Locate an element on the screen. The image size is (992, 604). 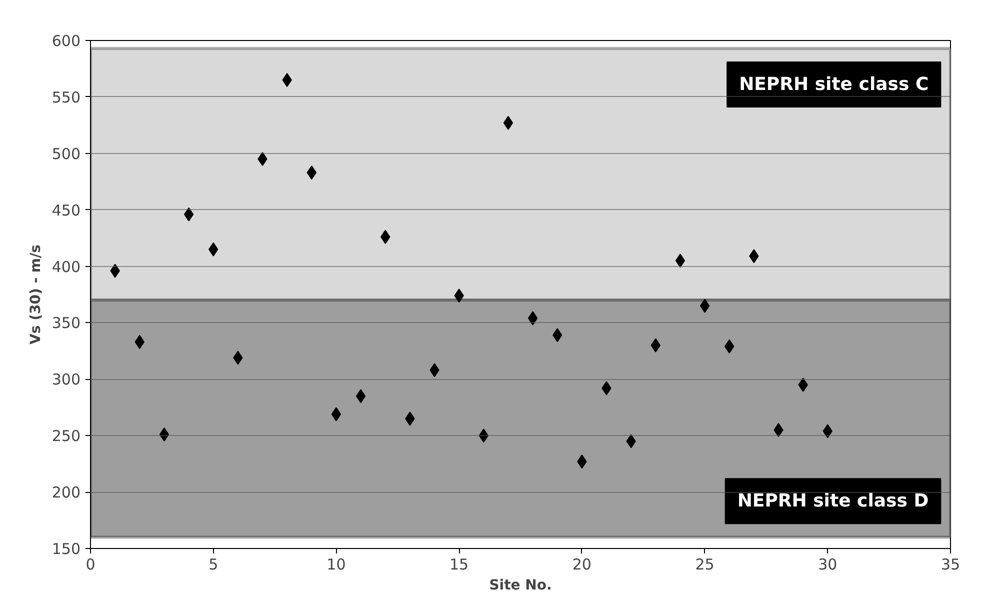
y-tick-label: 400 is located at coordinates (66, 267).